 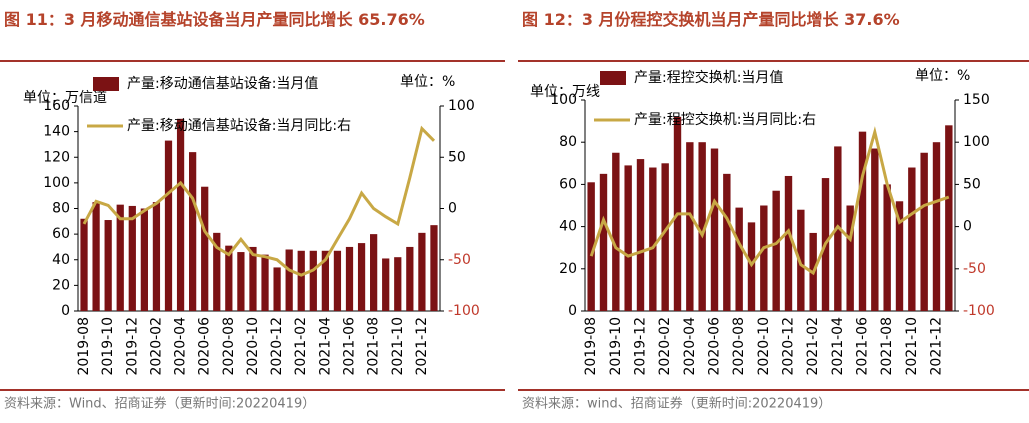 I want to click on source: 资料来源：wind、招商证券（更新时间:20220419）, so click(x=676, y=404).